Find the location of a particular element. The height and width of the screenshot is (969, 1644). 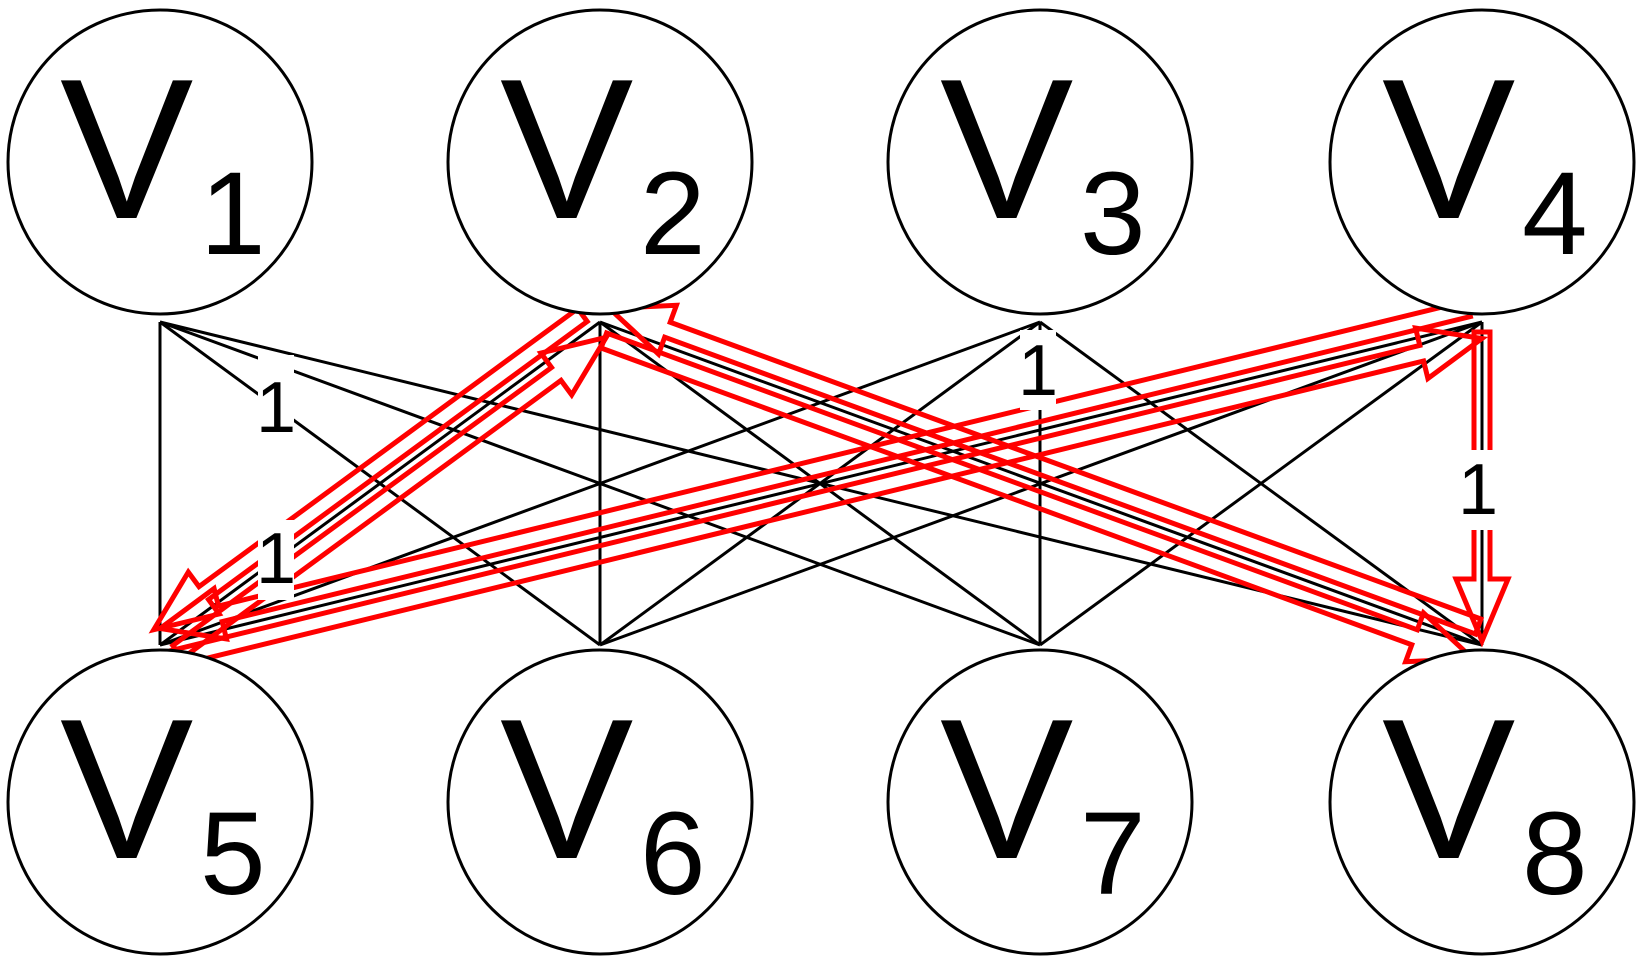

edge-label-v4-v8: 1 is located at coordinates (1478, 490).